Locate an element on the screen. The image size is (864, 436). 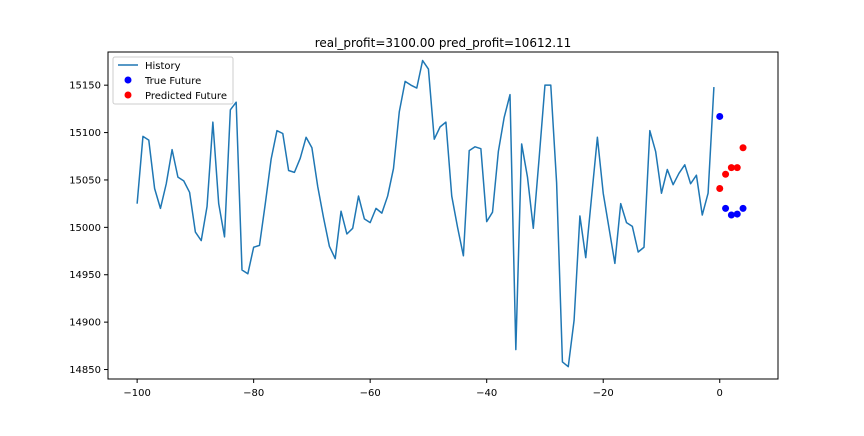
y-tick-label: 15100 is located at coordinates (85, 133).